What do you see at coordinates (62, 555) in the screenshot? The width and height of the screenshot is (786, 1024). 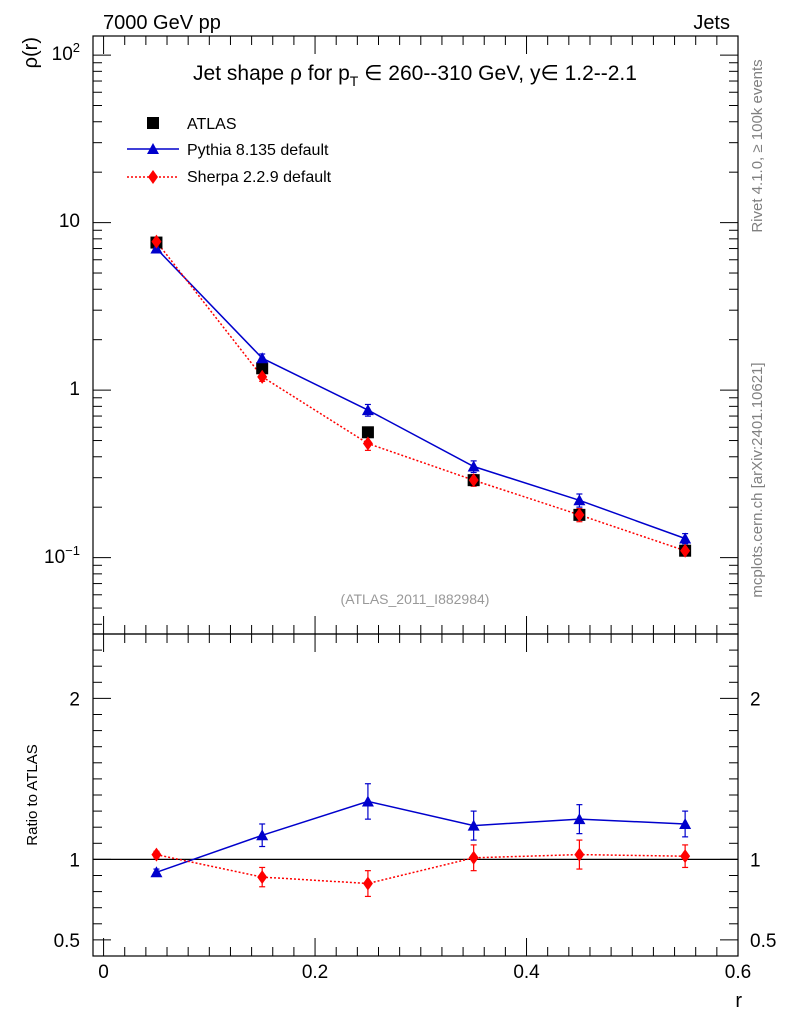 I see `ytick-label-0p1: 10−1` at bounding box center [62, 555].